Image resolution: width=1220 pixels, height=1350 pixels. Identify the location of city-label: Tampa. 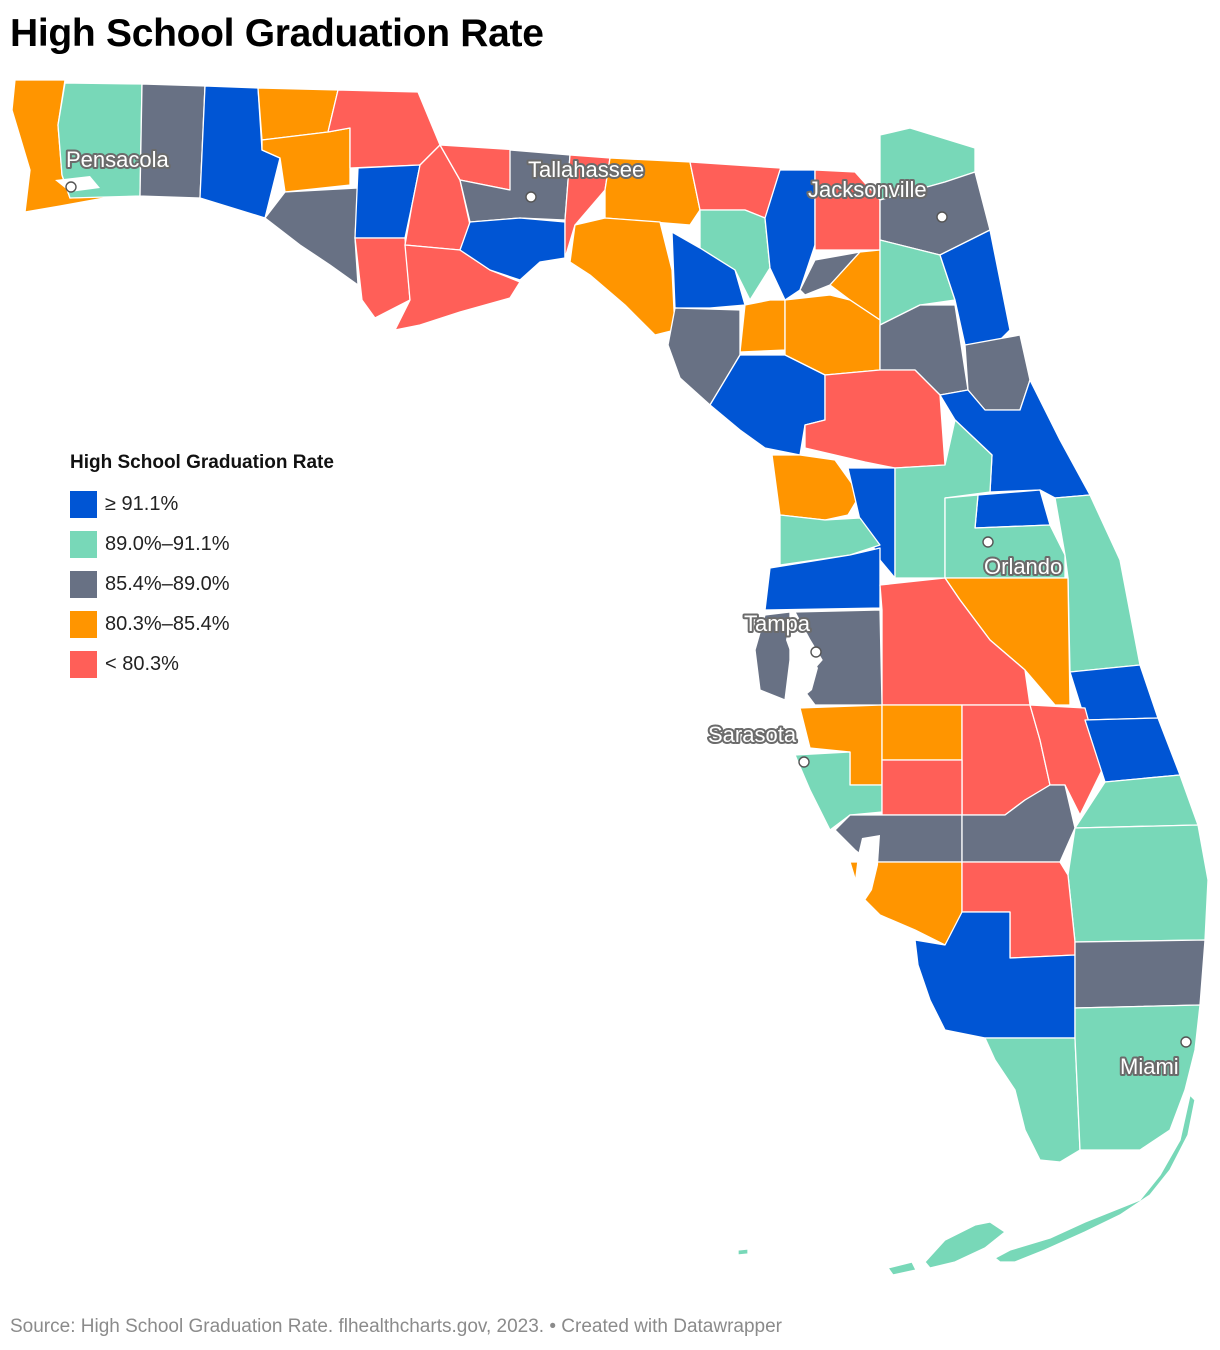
(777, 623).